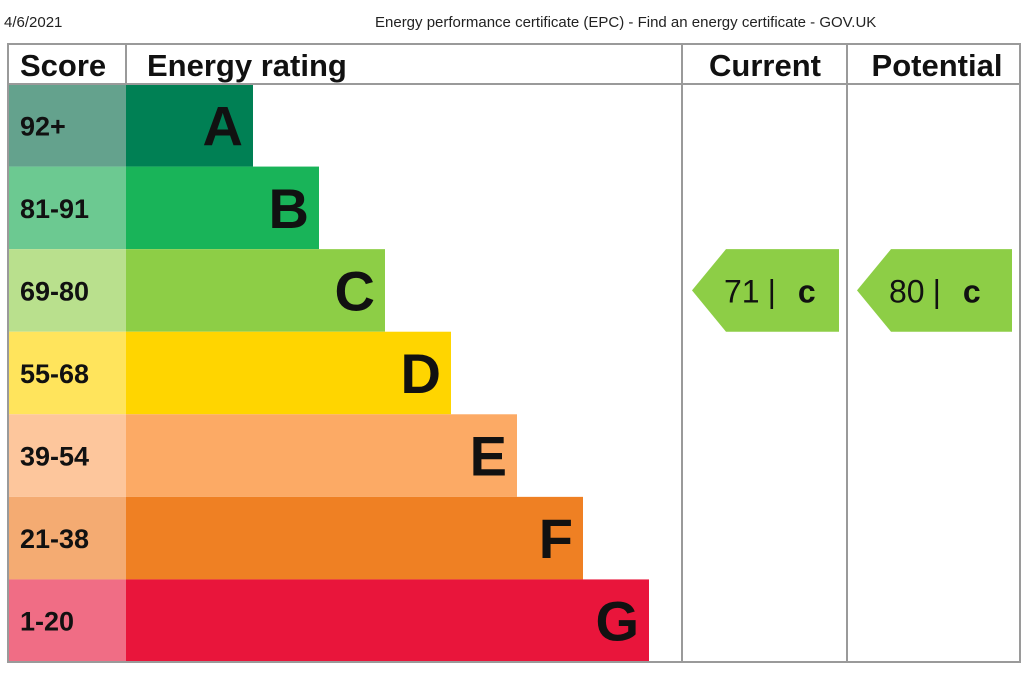  I want to click on print-date: 4/6/2021, so click(33, 22).